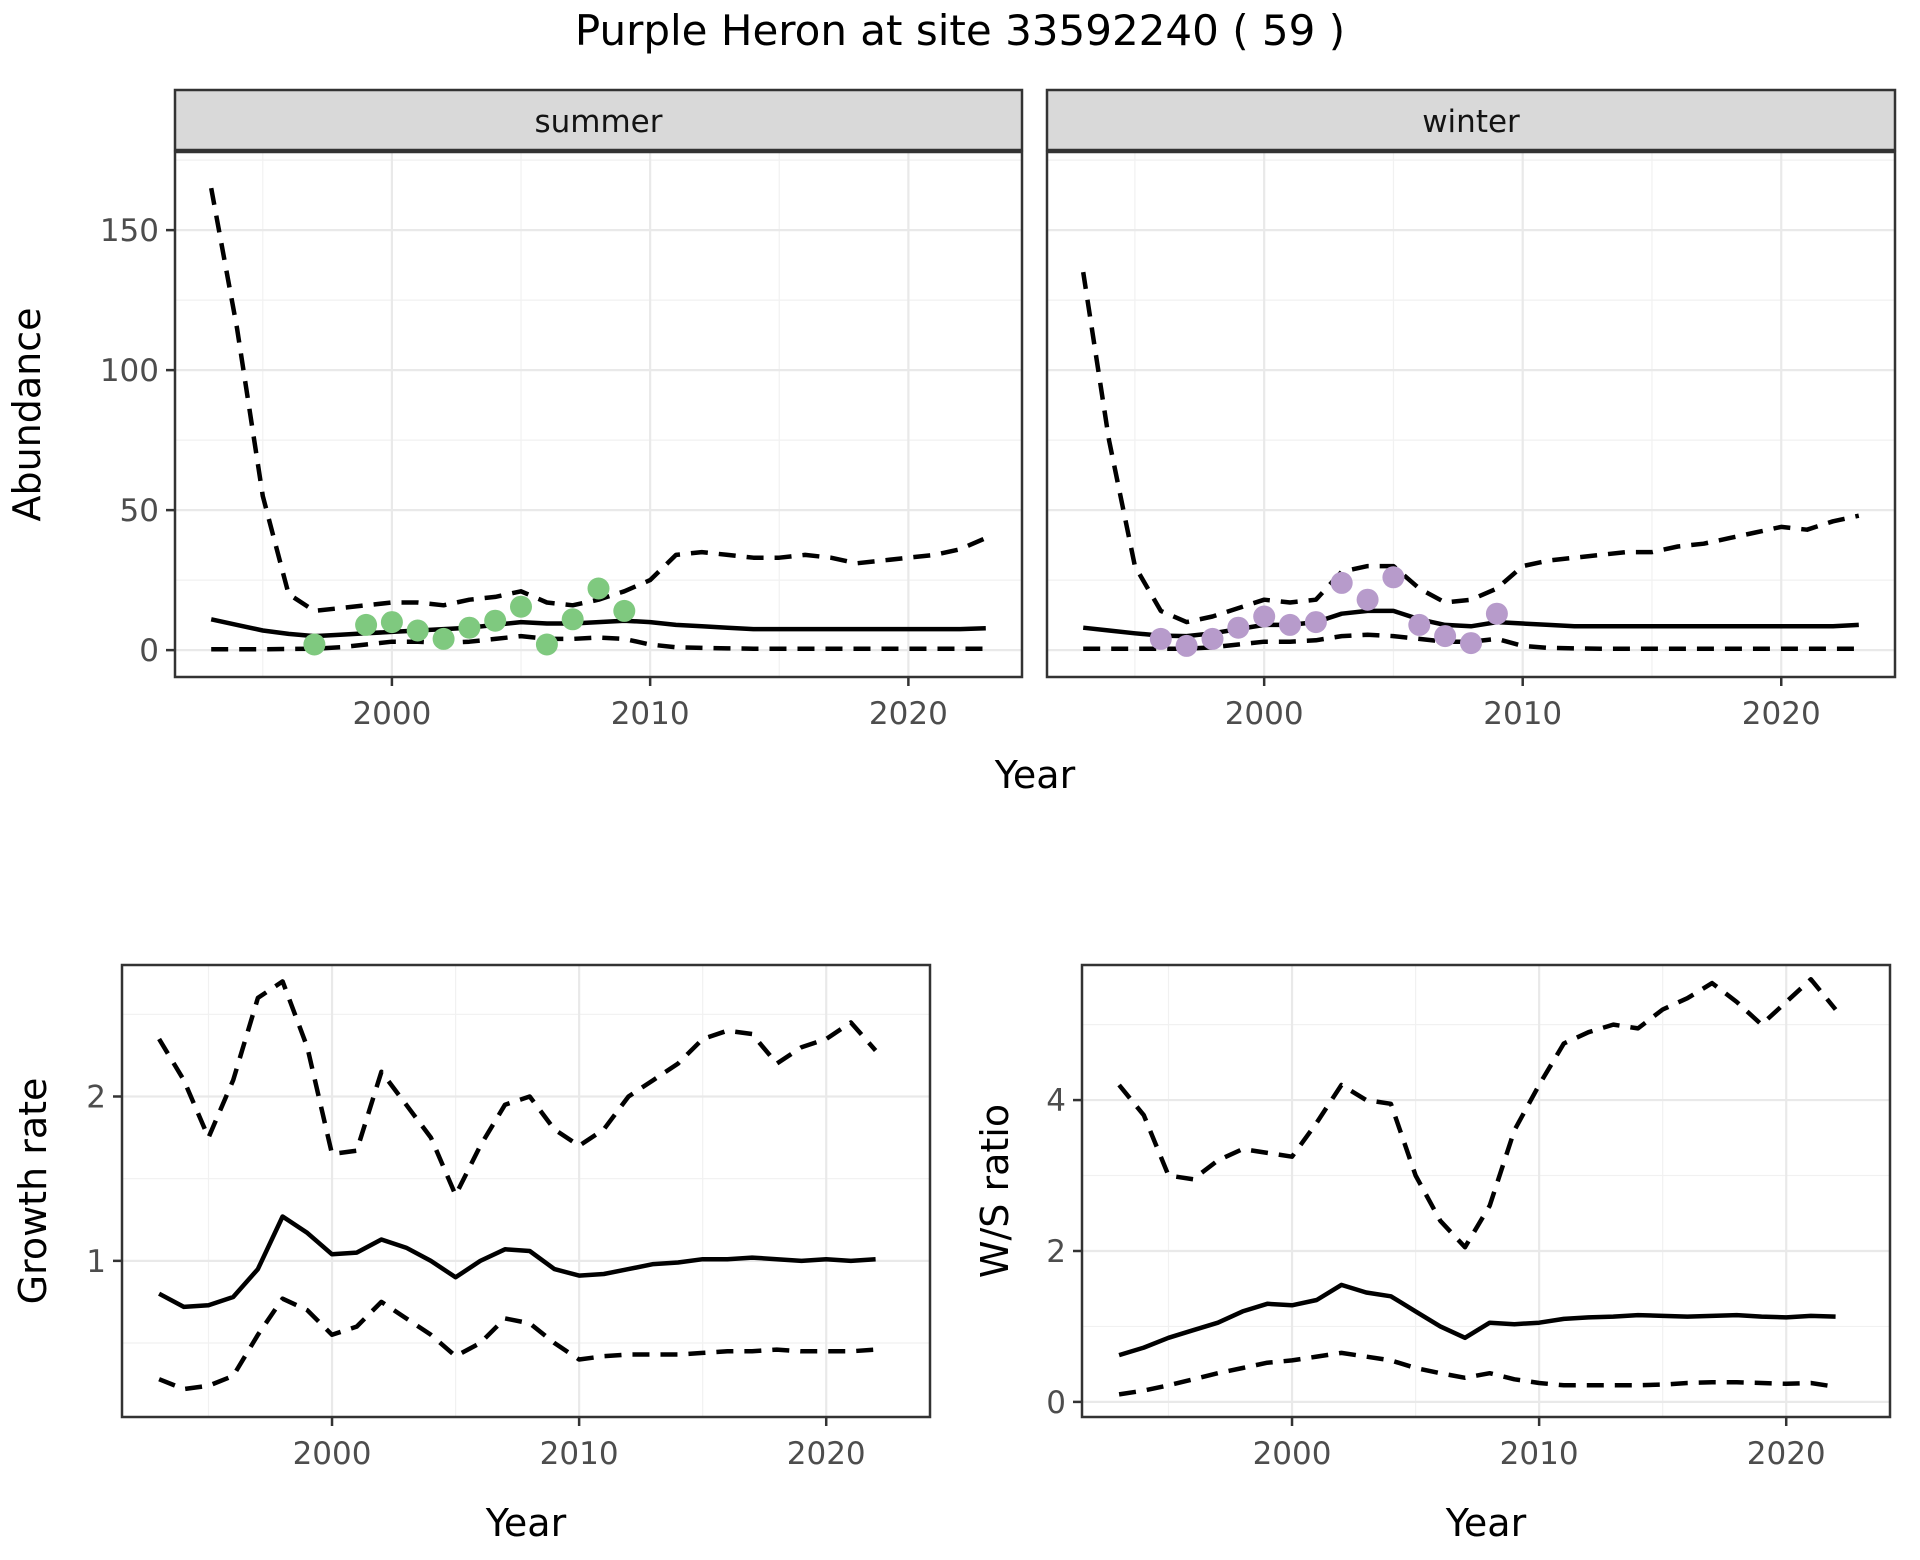 The width and height of the screenshot is (1920, 1560). I want to click on summer-facet-strip, so click(598, 120).